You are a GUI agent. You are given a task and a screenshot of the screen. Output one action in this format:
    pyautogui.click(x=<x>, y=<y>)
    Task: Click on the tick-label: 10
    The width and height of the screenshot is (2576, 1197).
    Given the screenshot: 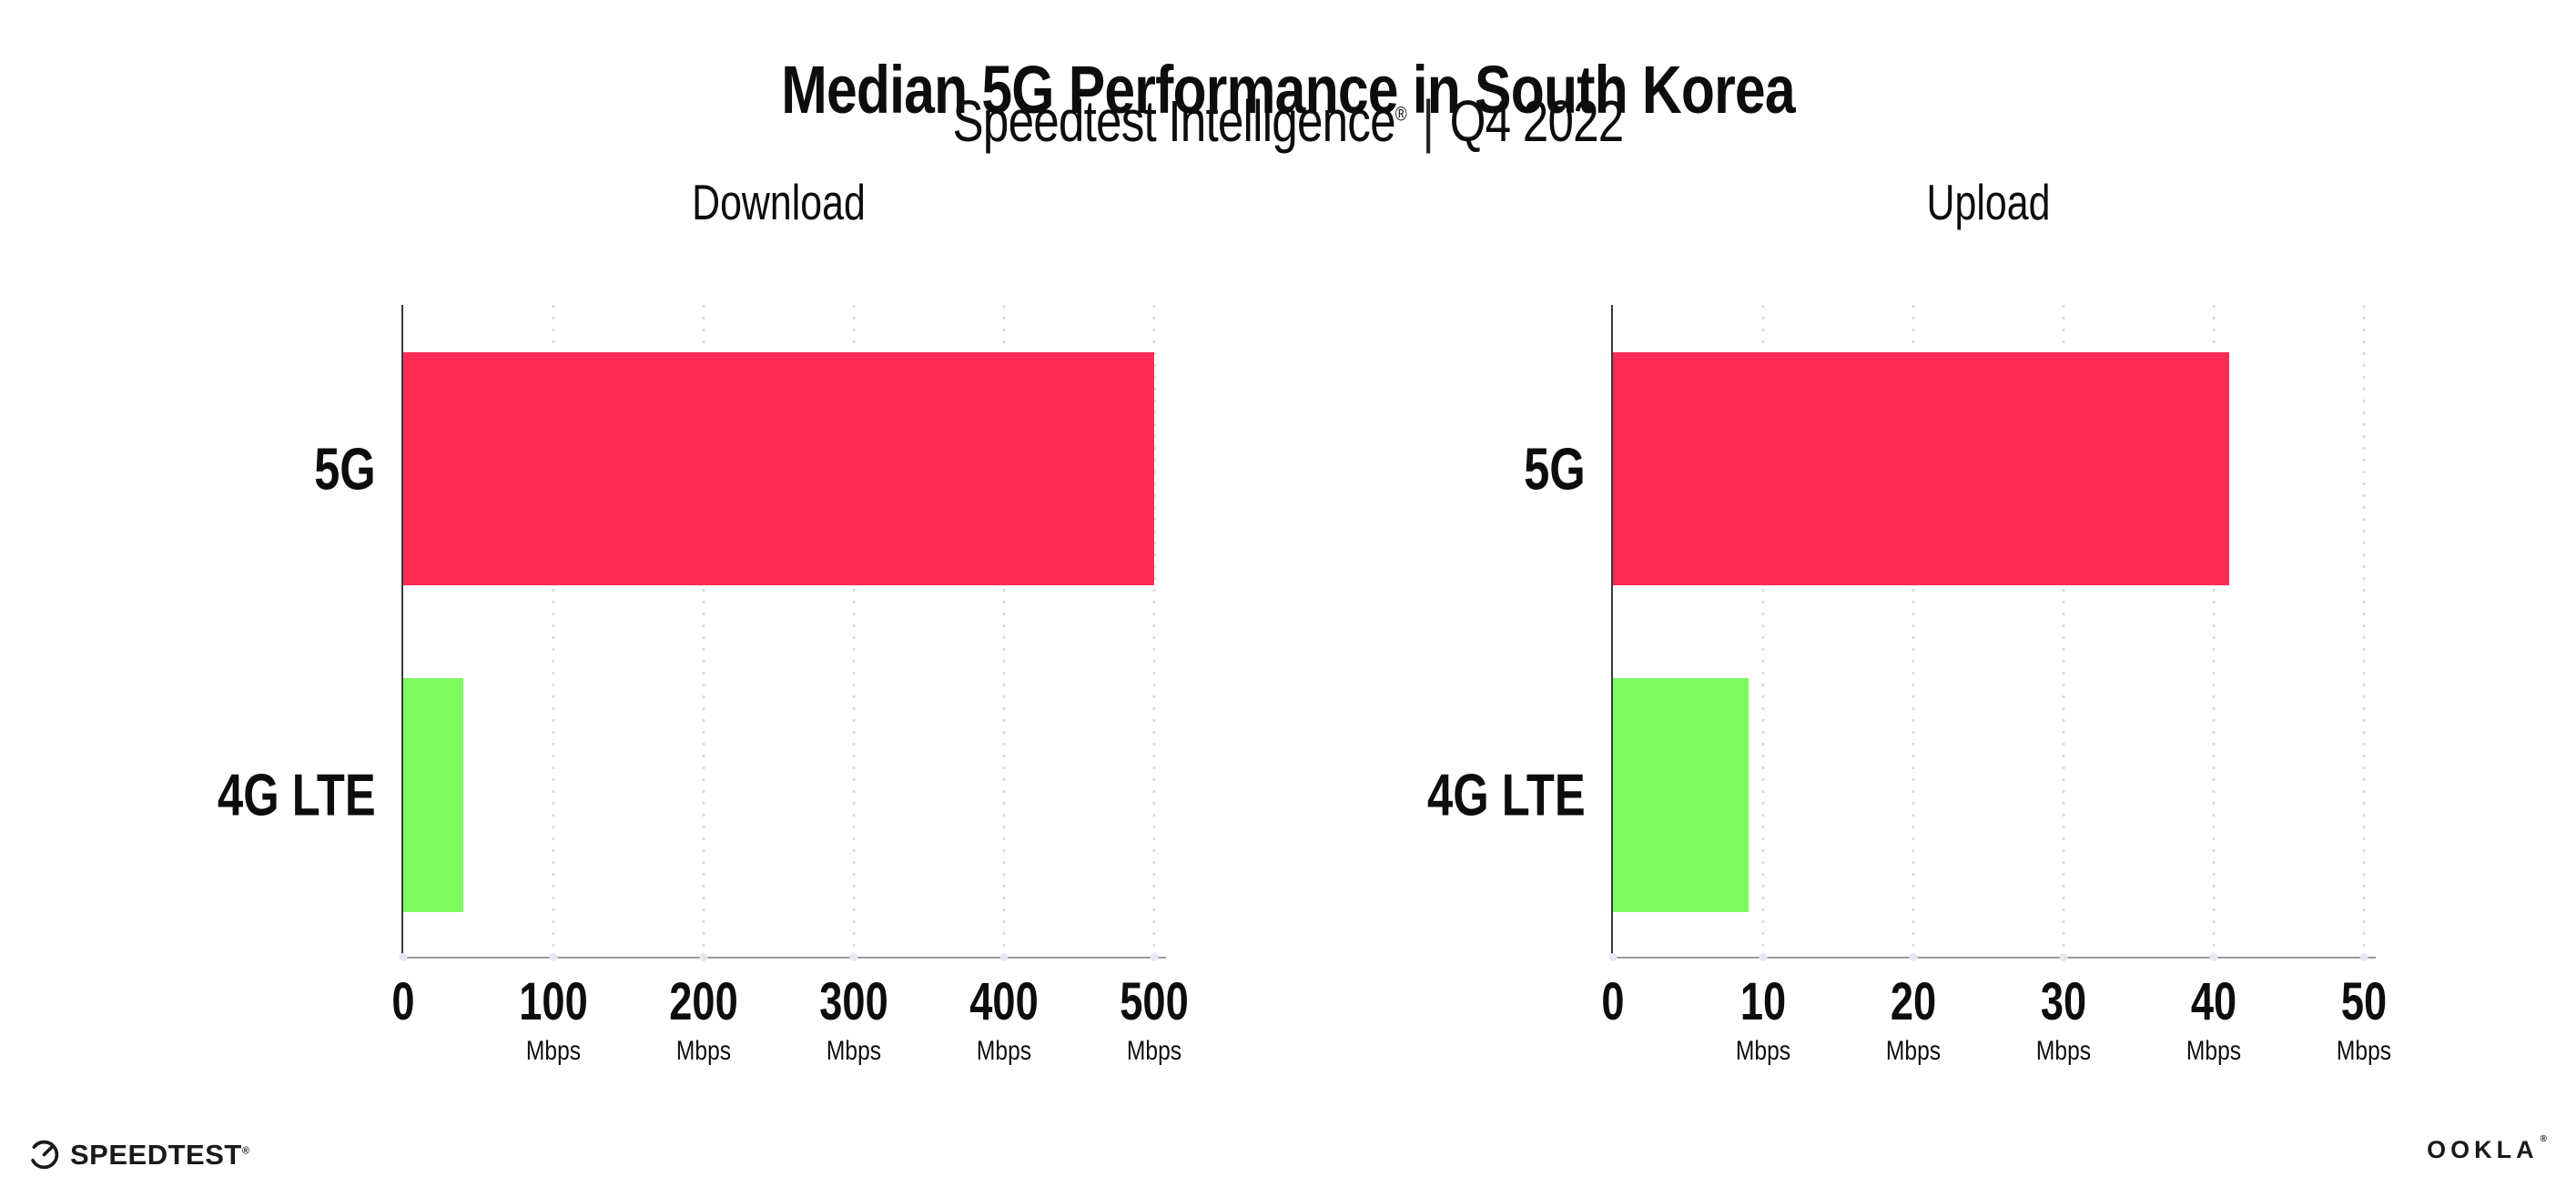 What is the action you would take?
    pyautogui.click(x=1763, y=1002)
    